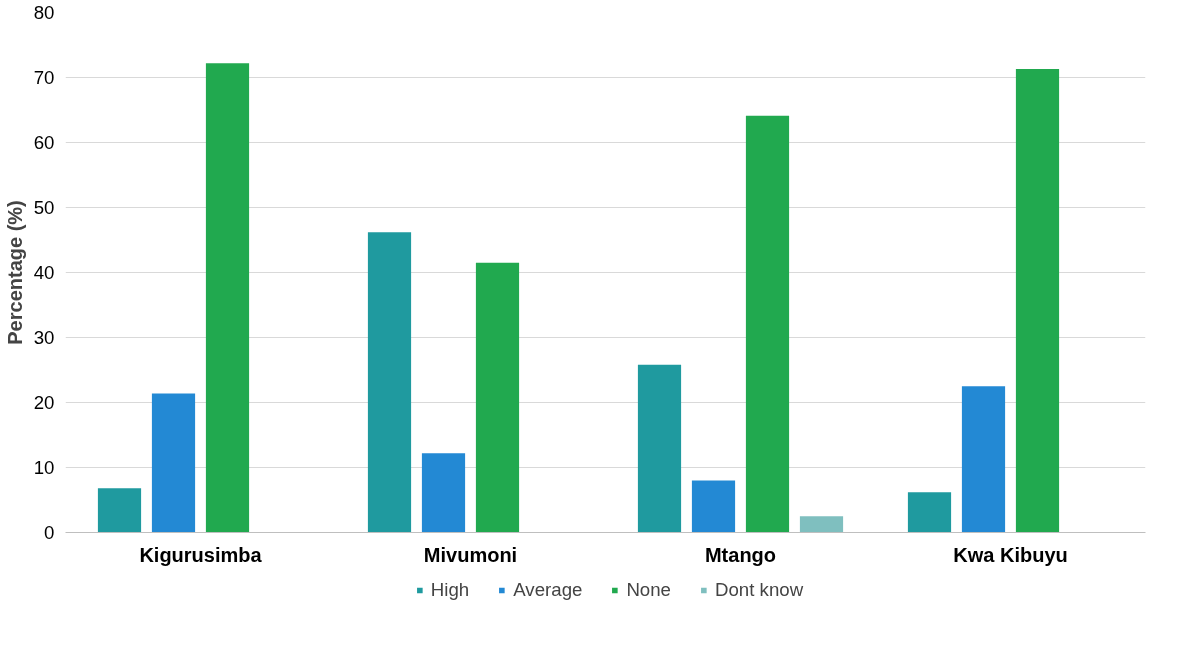 The height and width of the screenshot is (668, 1193). What do you see at coordinates (759, 590) in the screenshot?
I see `legend-label: Dont know` at bounding box center [759, 590].